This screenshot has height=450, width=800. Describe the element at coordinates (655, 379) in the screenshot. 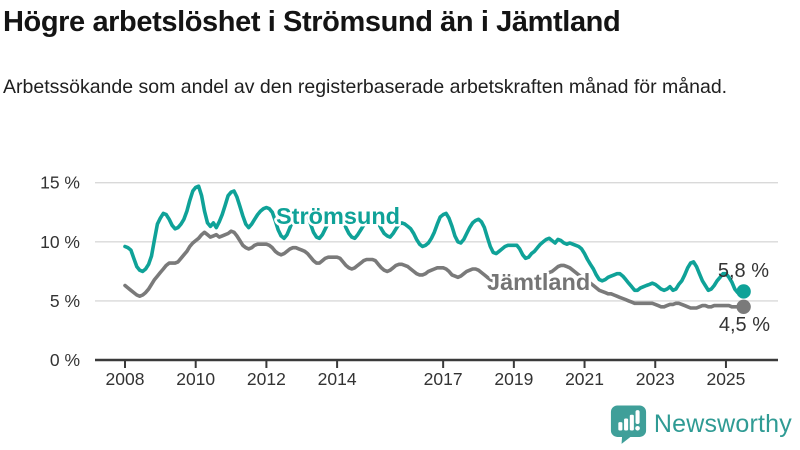

I see `x-tick-label: 2023` at that location.